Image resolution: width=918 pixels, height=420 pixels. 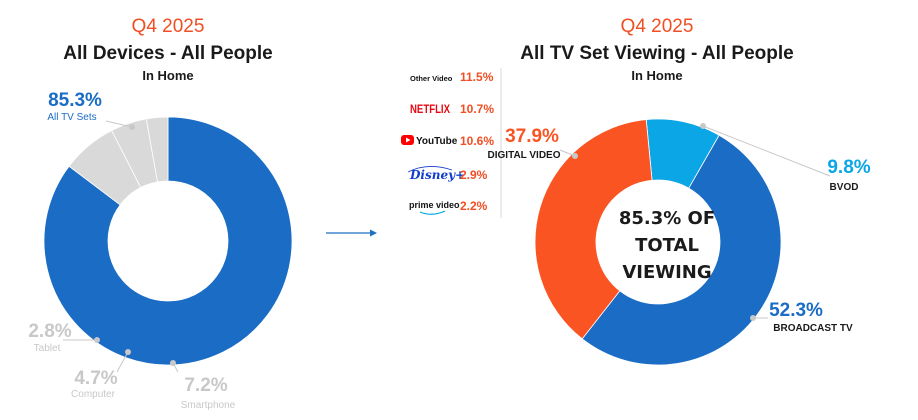 I want to click on dot-tablet, so click(x=97, y=340).